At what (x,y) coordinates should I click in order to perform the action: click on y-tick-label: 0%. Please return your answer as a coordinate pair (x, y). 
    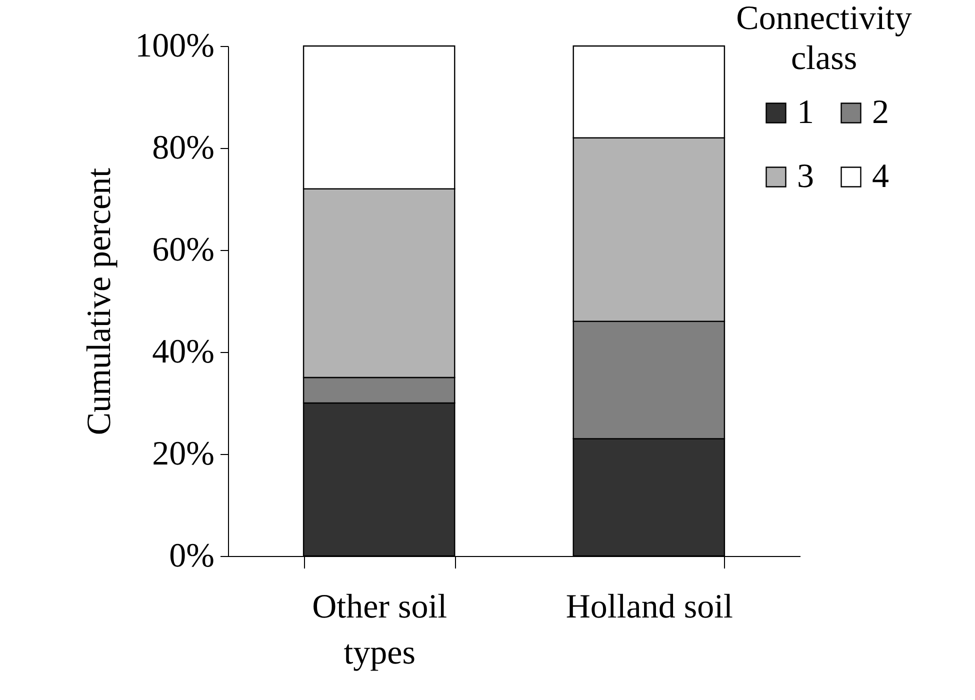
    Looking at the image, I should click on (191, 556).